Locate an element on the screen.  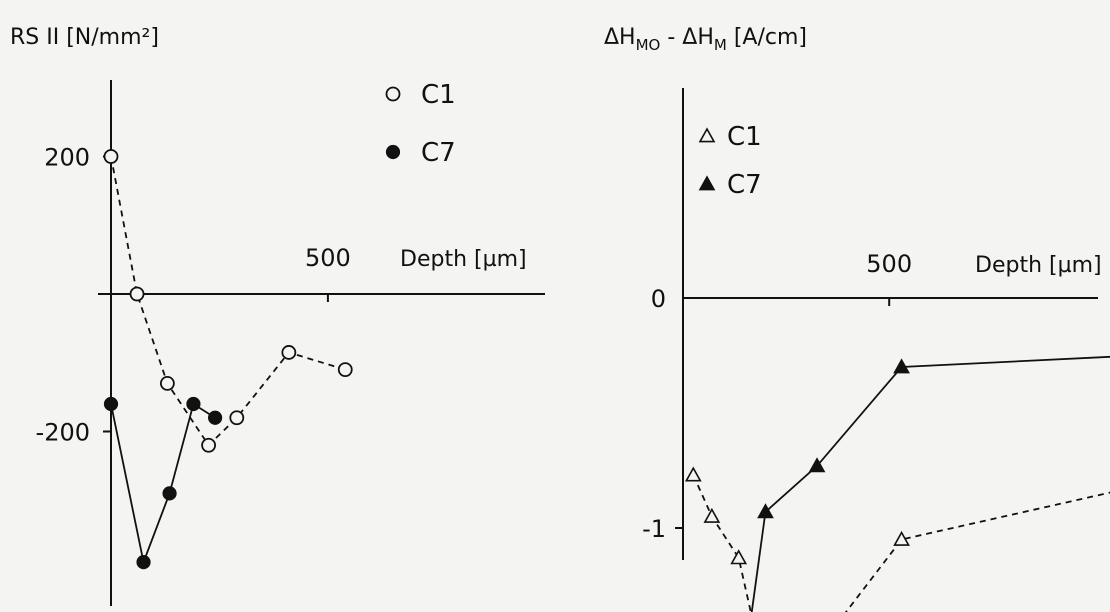
right-y-title-part2: - ΔH is located at coordinates (687, 37).